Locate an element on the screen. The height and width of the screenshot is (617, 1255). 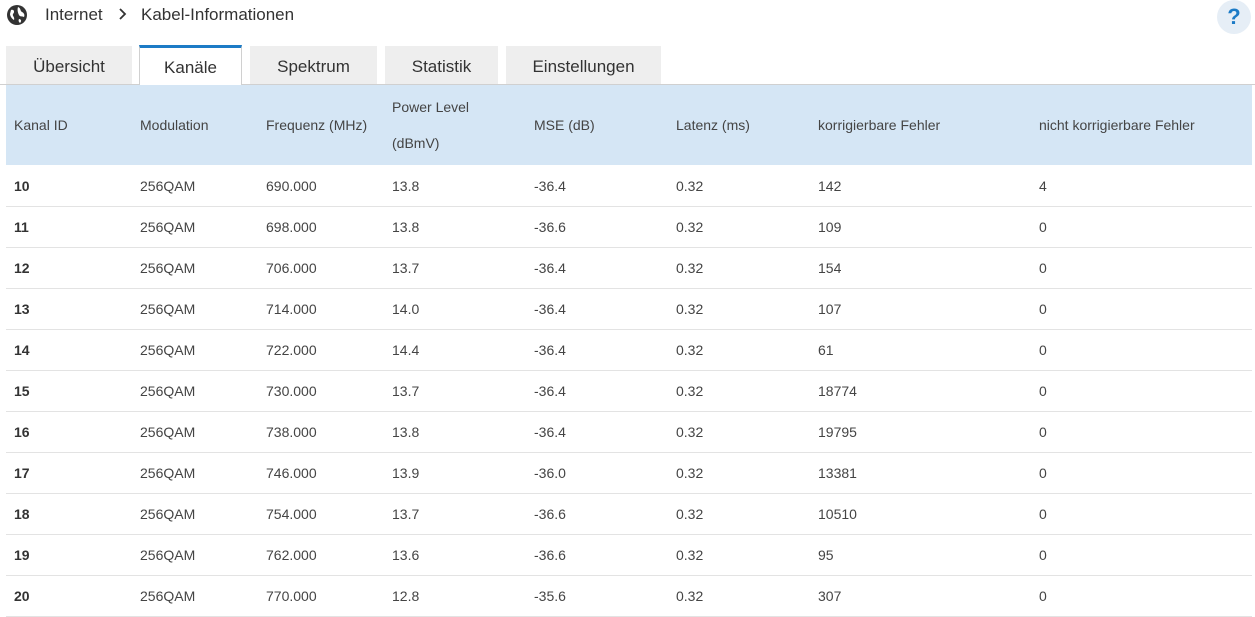
table-row: 14 256QAM 722.000 14.4 -36.4 0.32 61 0 is located at coordinates (629, 349).